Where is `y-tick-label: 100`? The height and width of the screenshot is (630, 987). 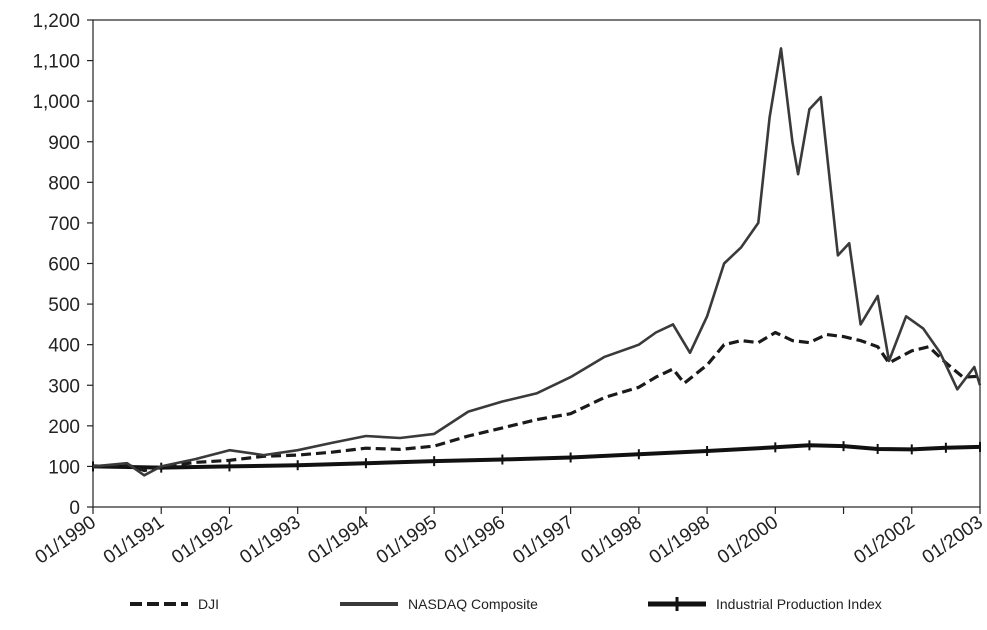 y-tick-label: 100 is located at coordinates (64, 467).